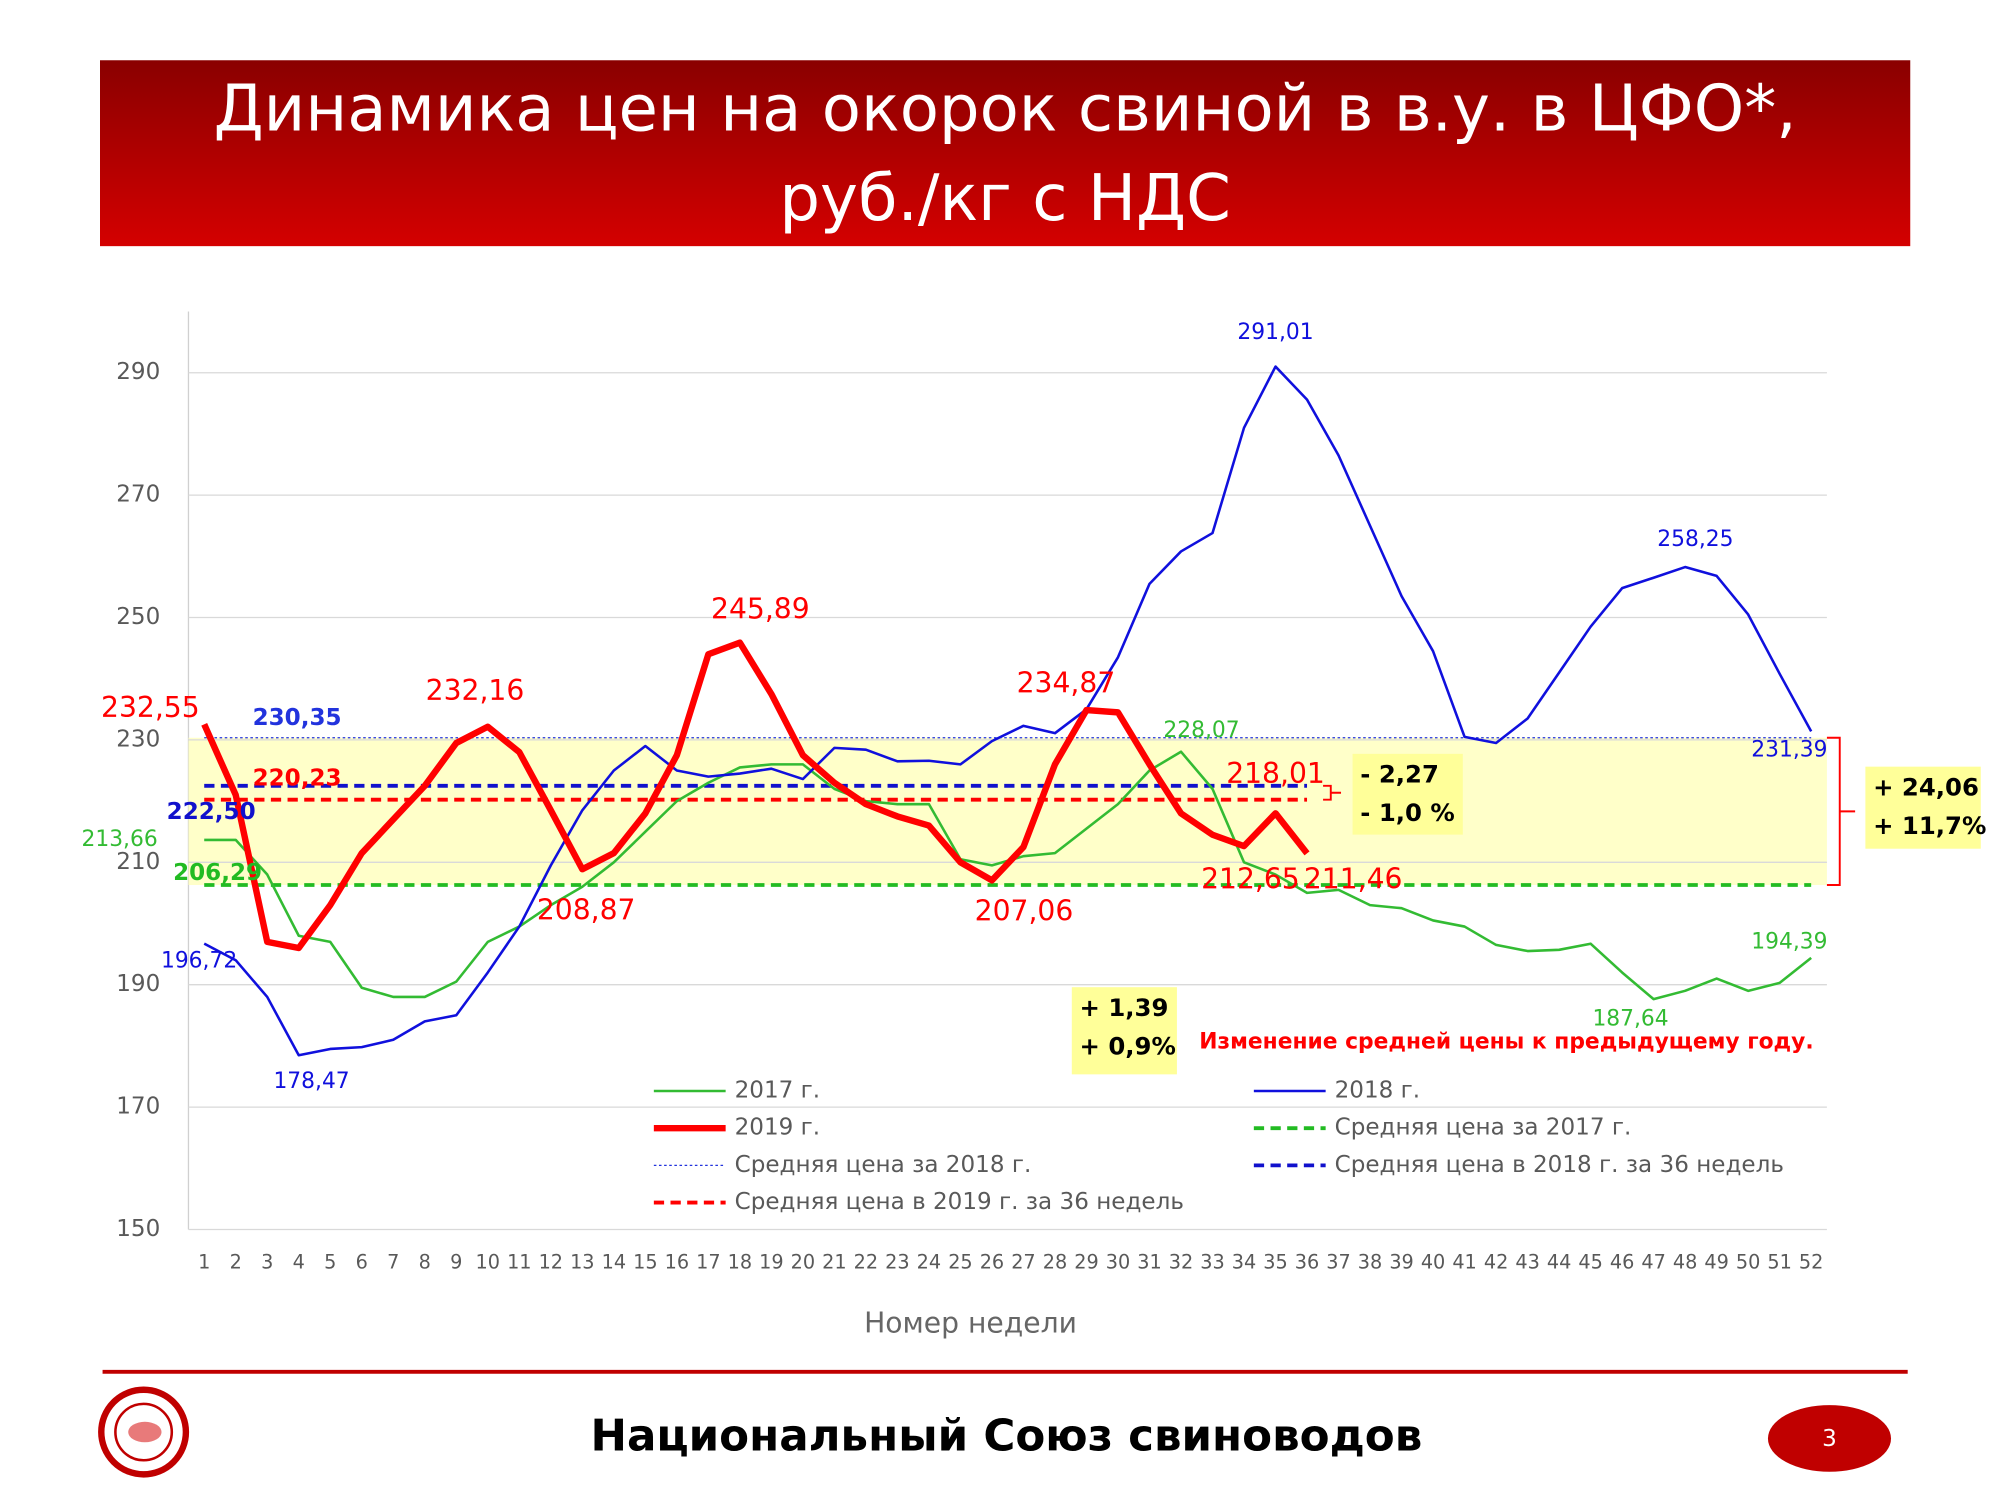 This screenshot has width=2000, height=1500. Describe the element at coordinates (138, 984) in the screenshot. I see `y-tick-label: 190` at that location.